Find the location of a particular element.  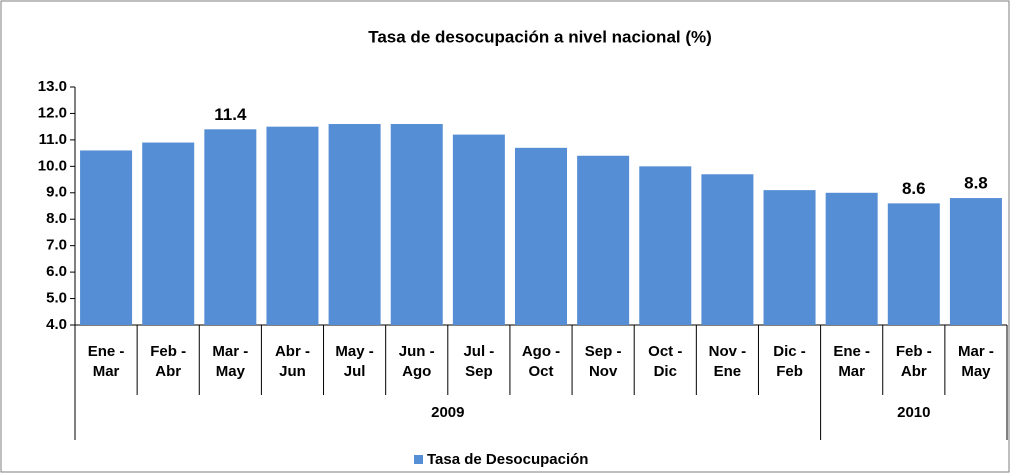

x-tick-label: Sep - Nov is located at coordinates (603, 361).